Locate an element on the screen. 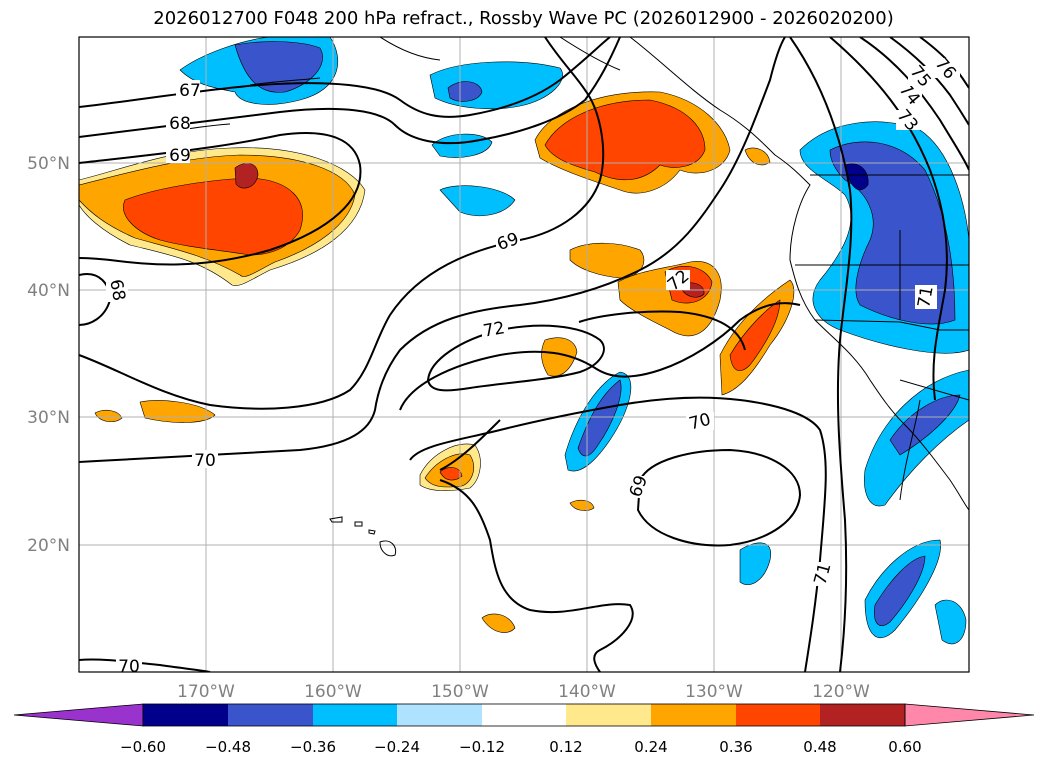 The image size is (1047, 765). colorbar-tick-label: 0.60 is located at coordinates (904, 747).